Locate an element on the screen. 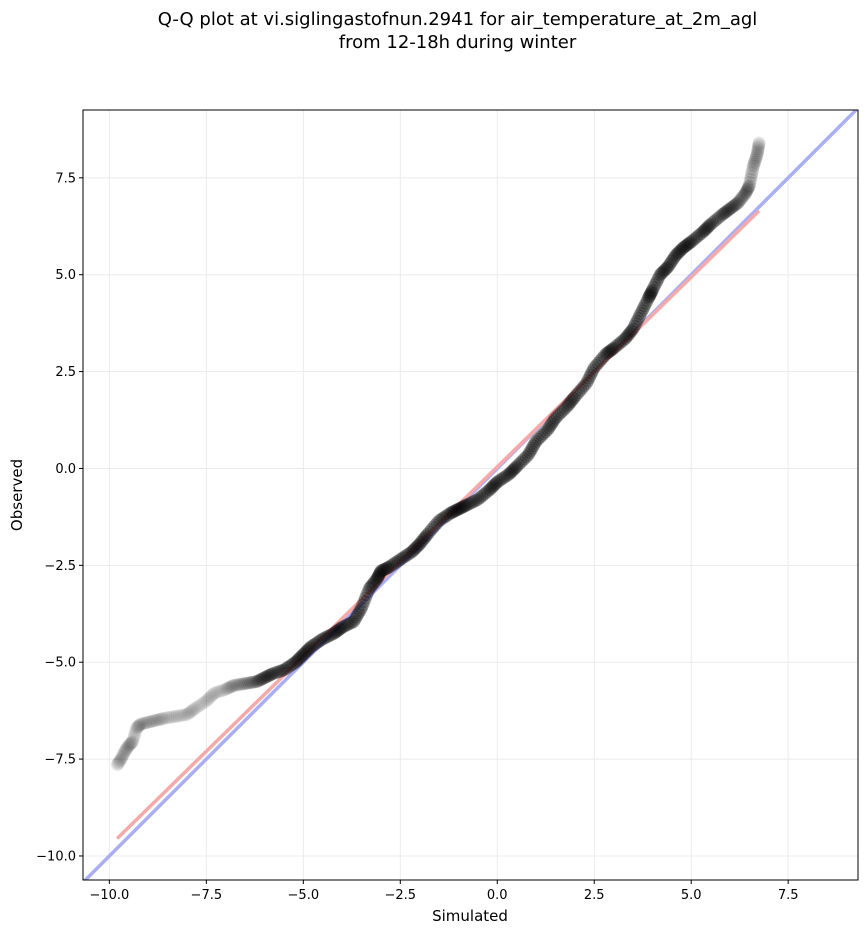 The image size is (867, 934). x-tick-label: 5.0 is located at coordinates (691, 895).